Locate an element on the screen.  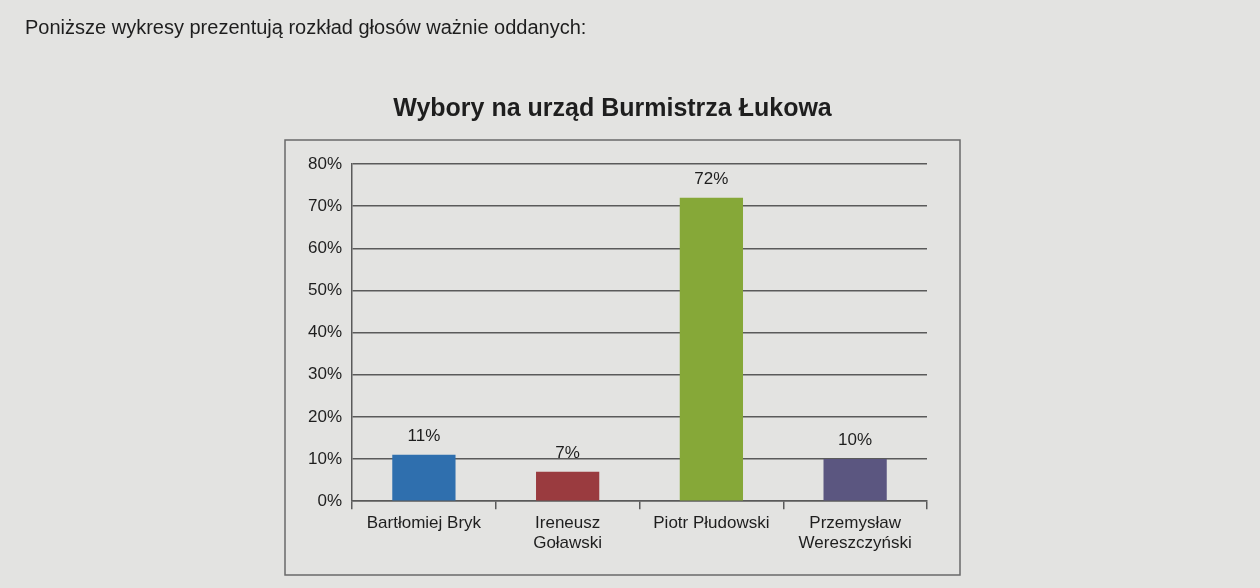
data-label: 10% is located at coordinates (855, 440).